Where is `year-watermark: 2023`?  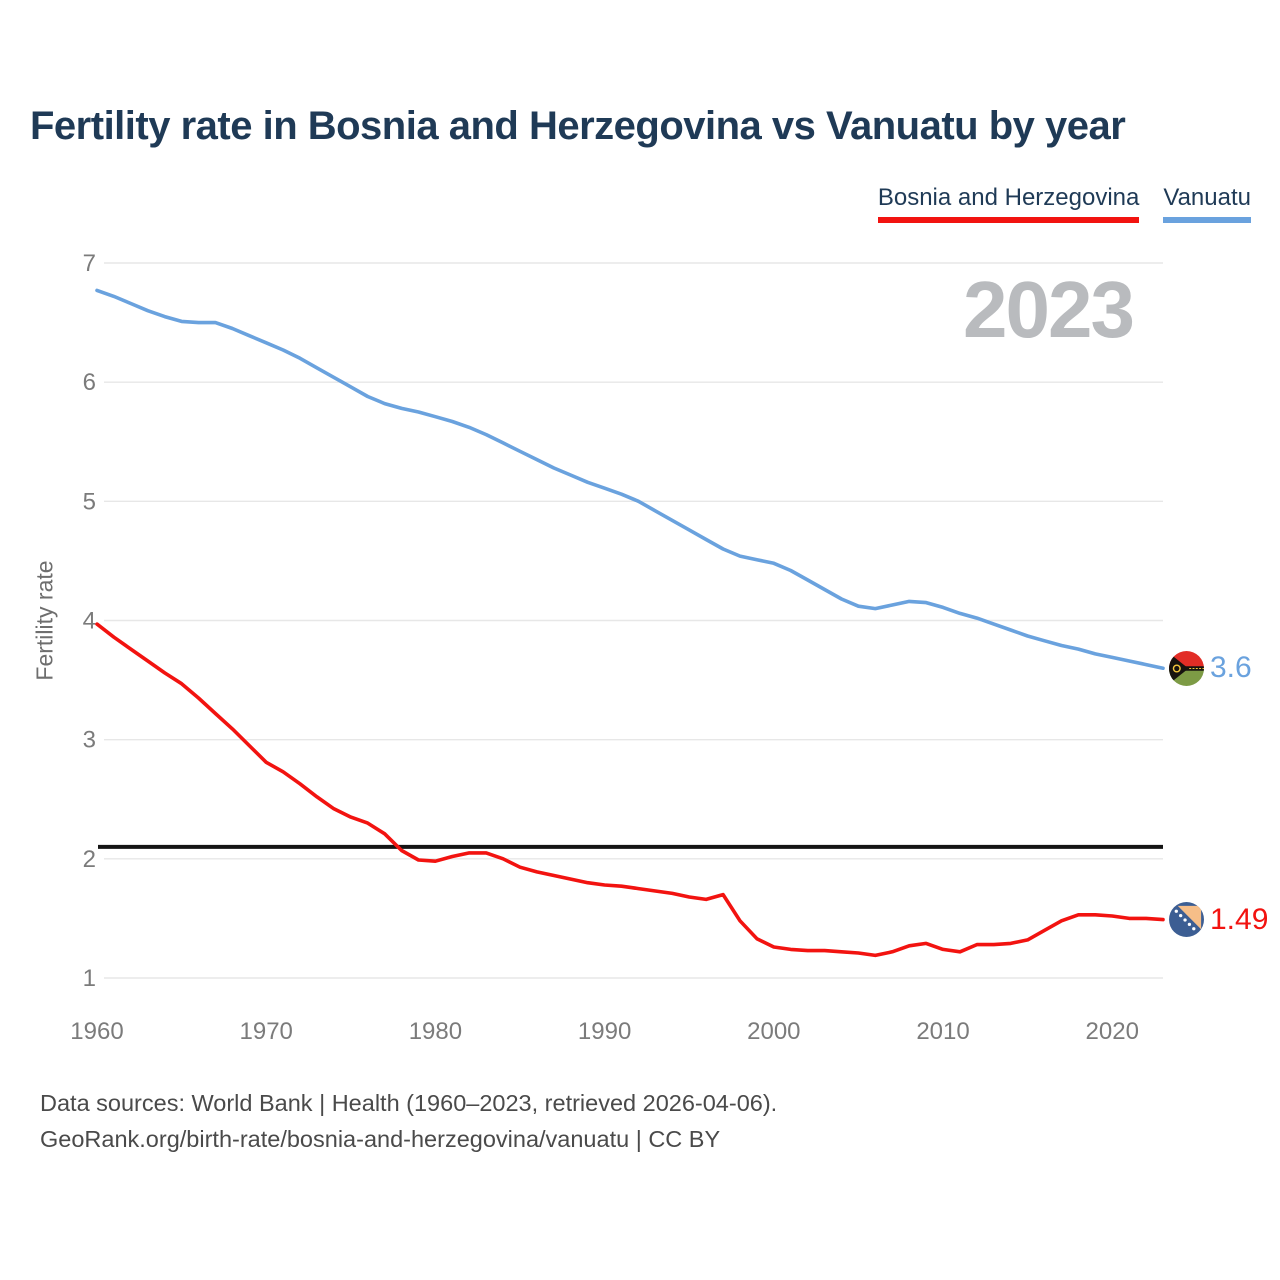
year-watermark: 2023 is located at coordinates (1049, 309).